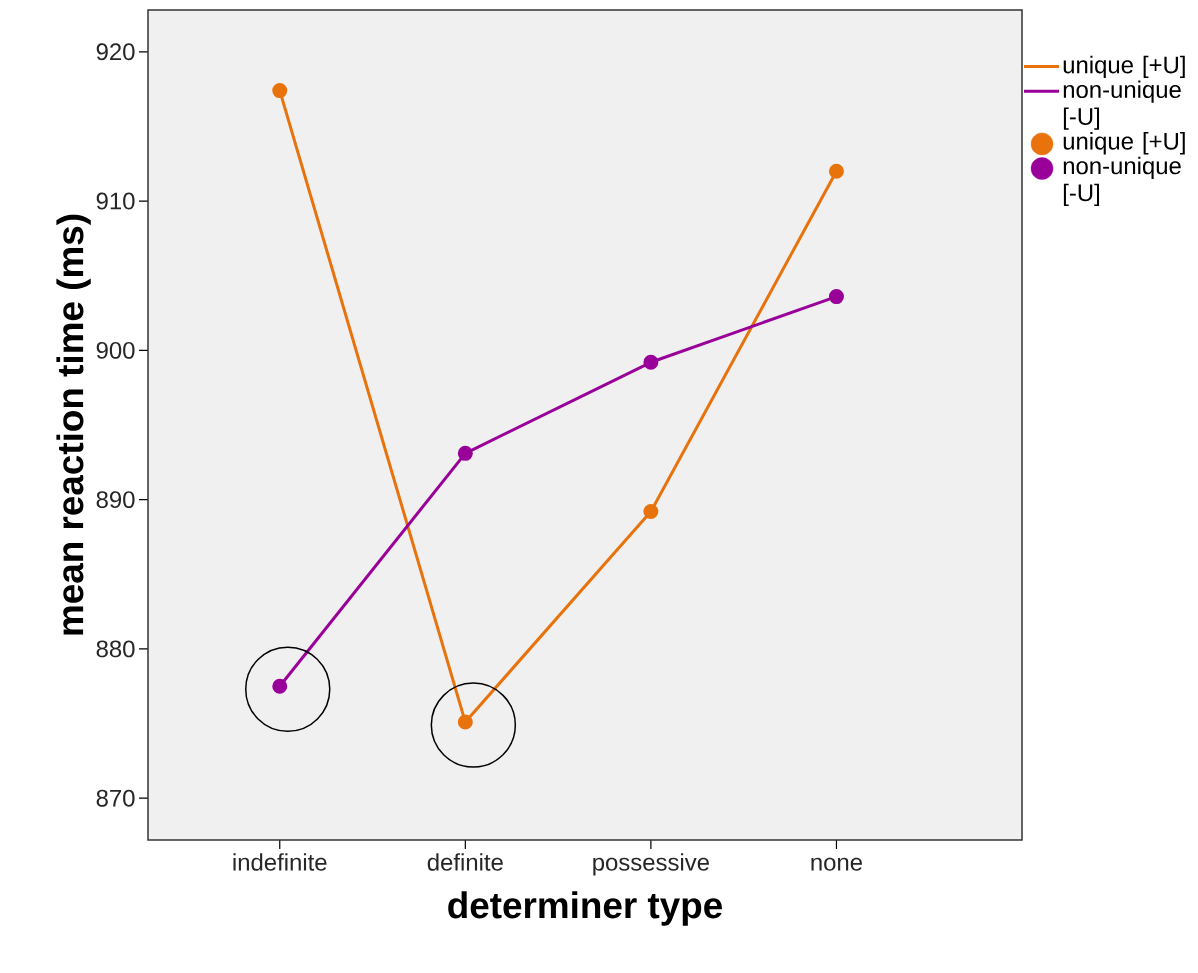 This screenshot has width=1198, height=973. I want to click on y-tick-label: 900, so click(115, 350).